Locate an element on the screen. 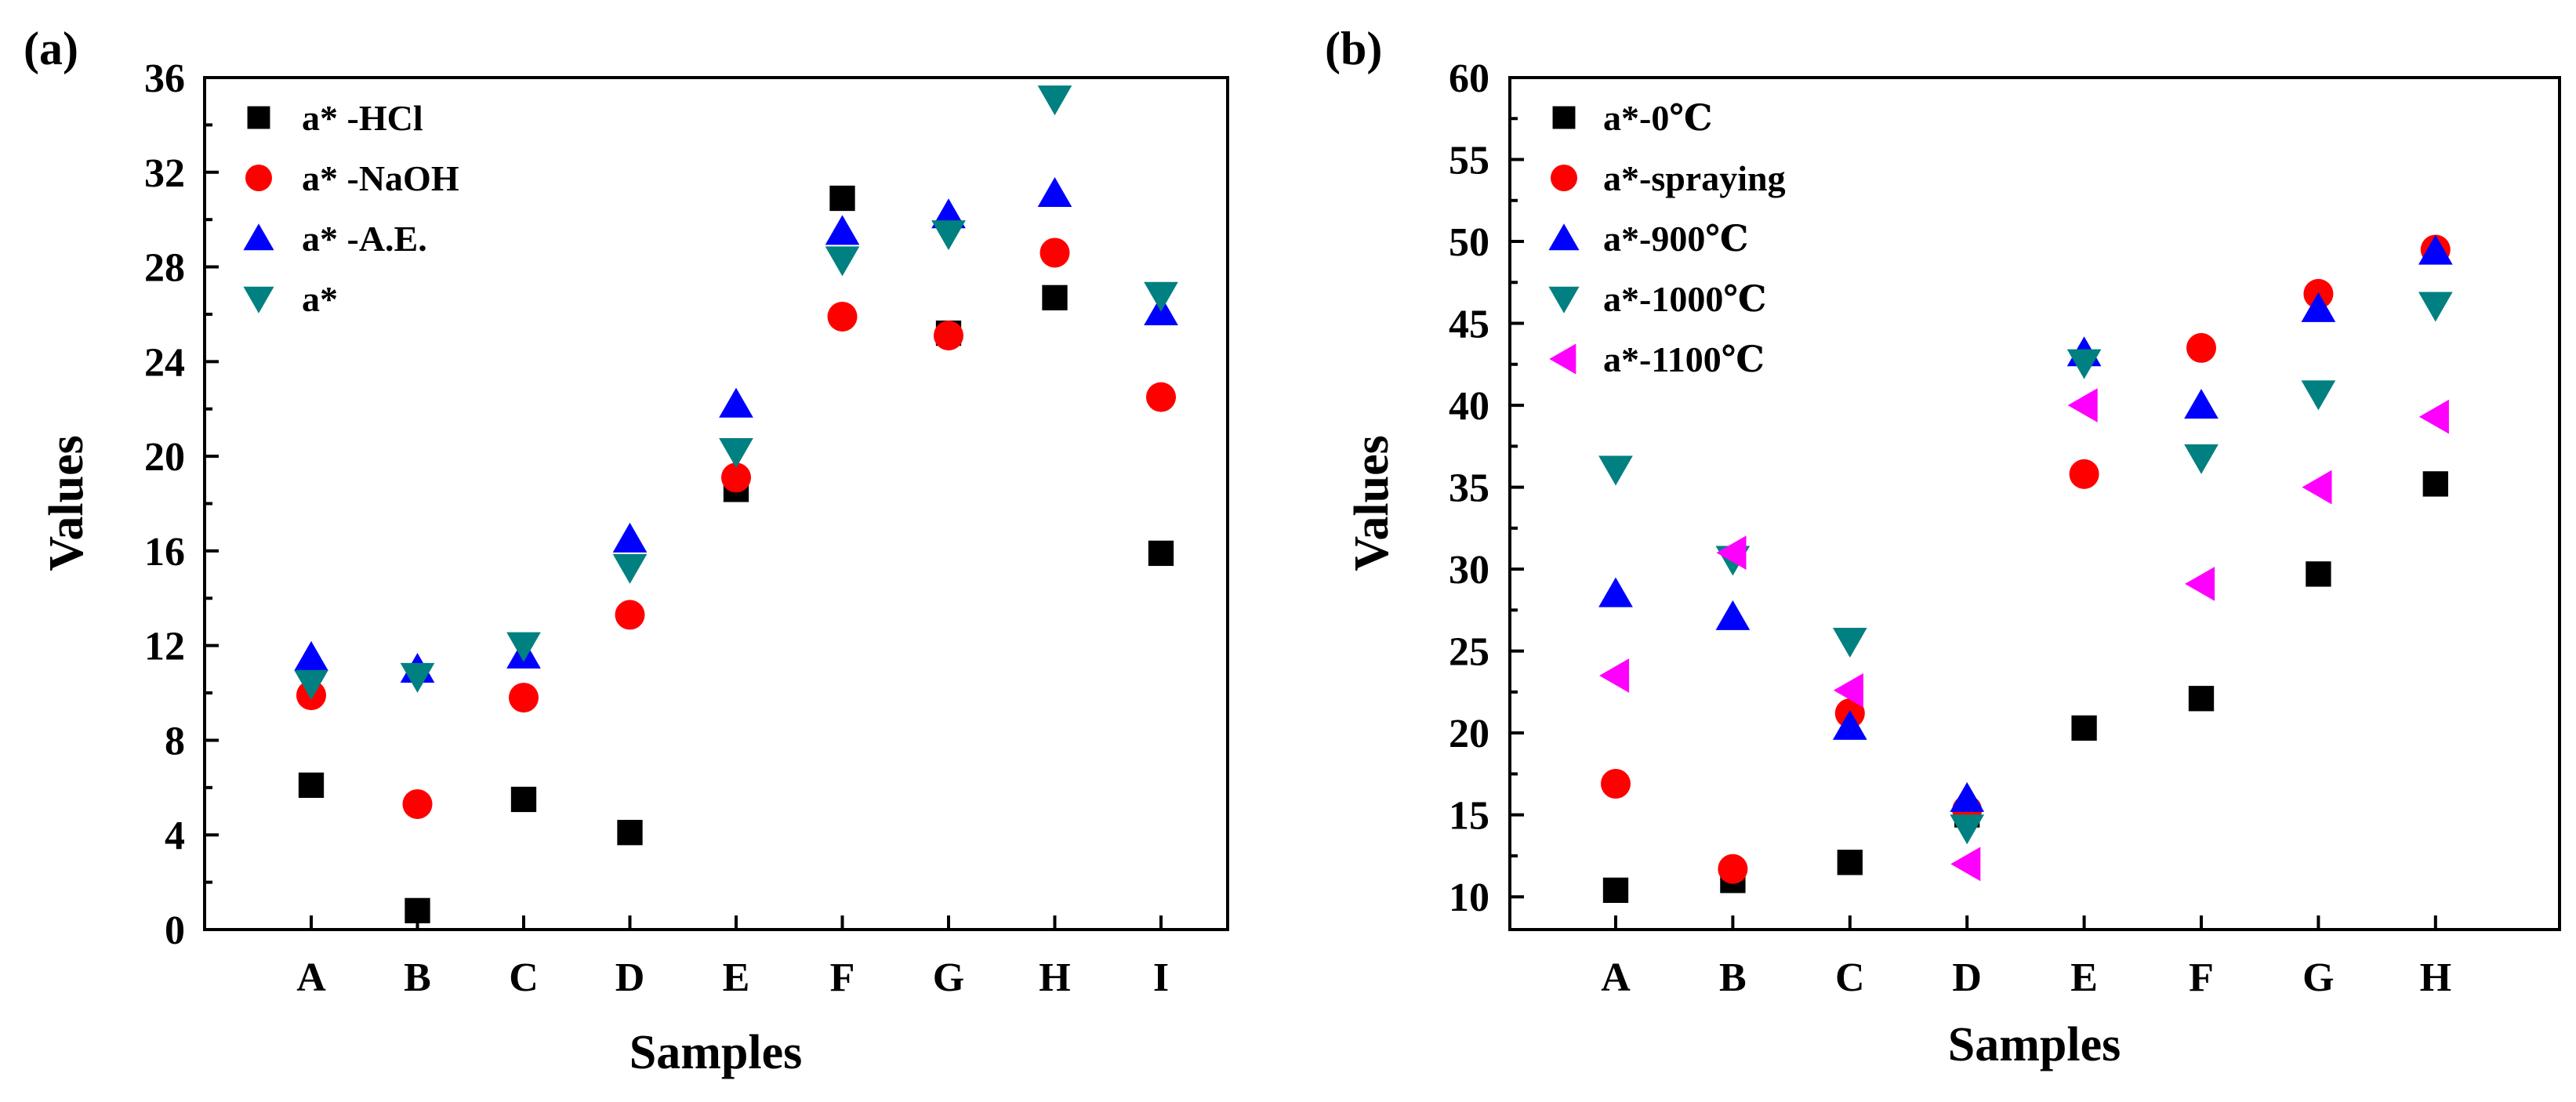 This screenshot has height=1102, width=2576. x-tick-label: F is located at coordinates (2202, 978).